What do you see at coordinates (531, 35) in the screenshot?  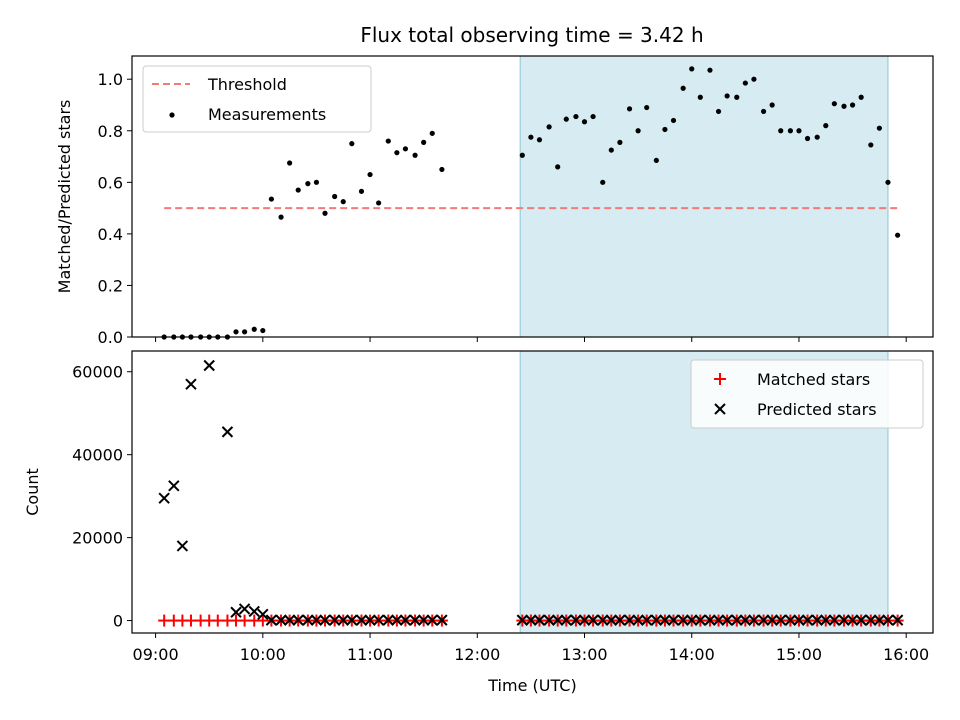 I see `chart-title: Flux total observing time = 3.42 h` at bounding box center [531, 35].